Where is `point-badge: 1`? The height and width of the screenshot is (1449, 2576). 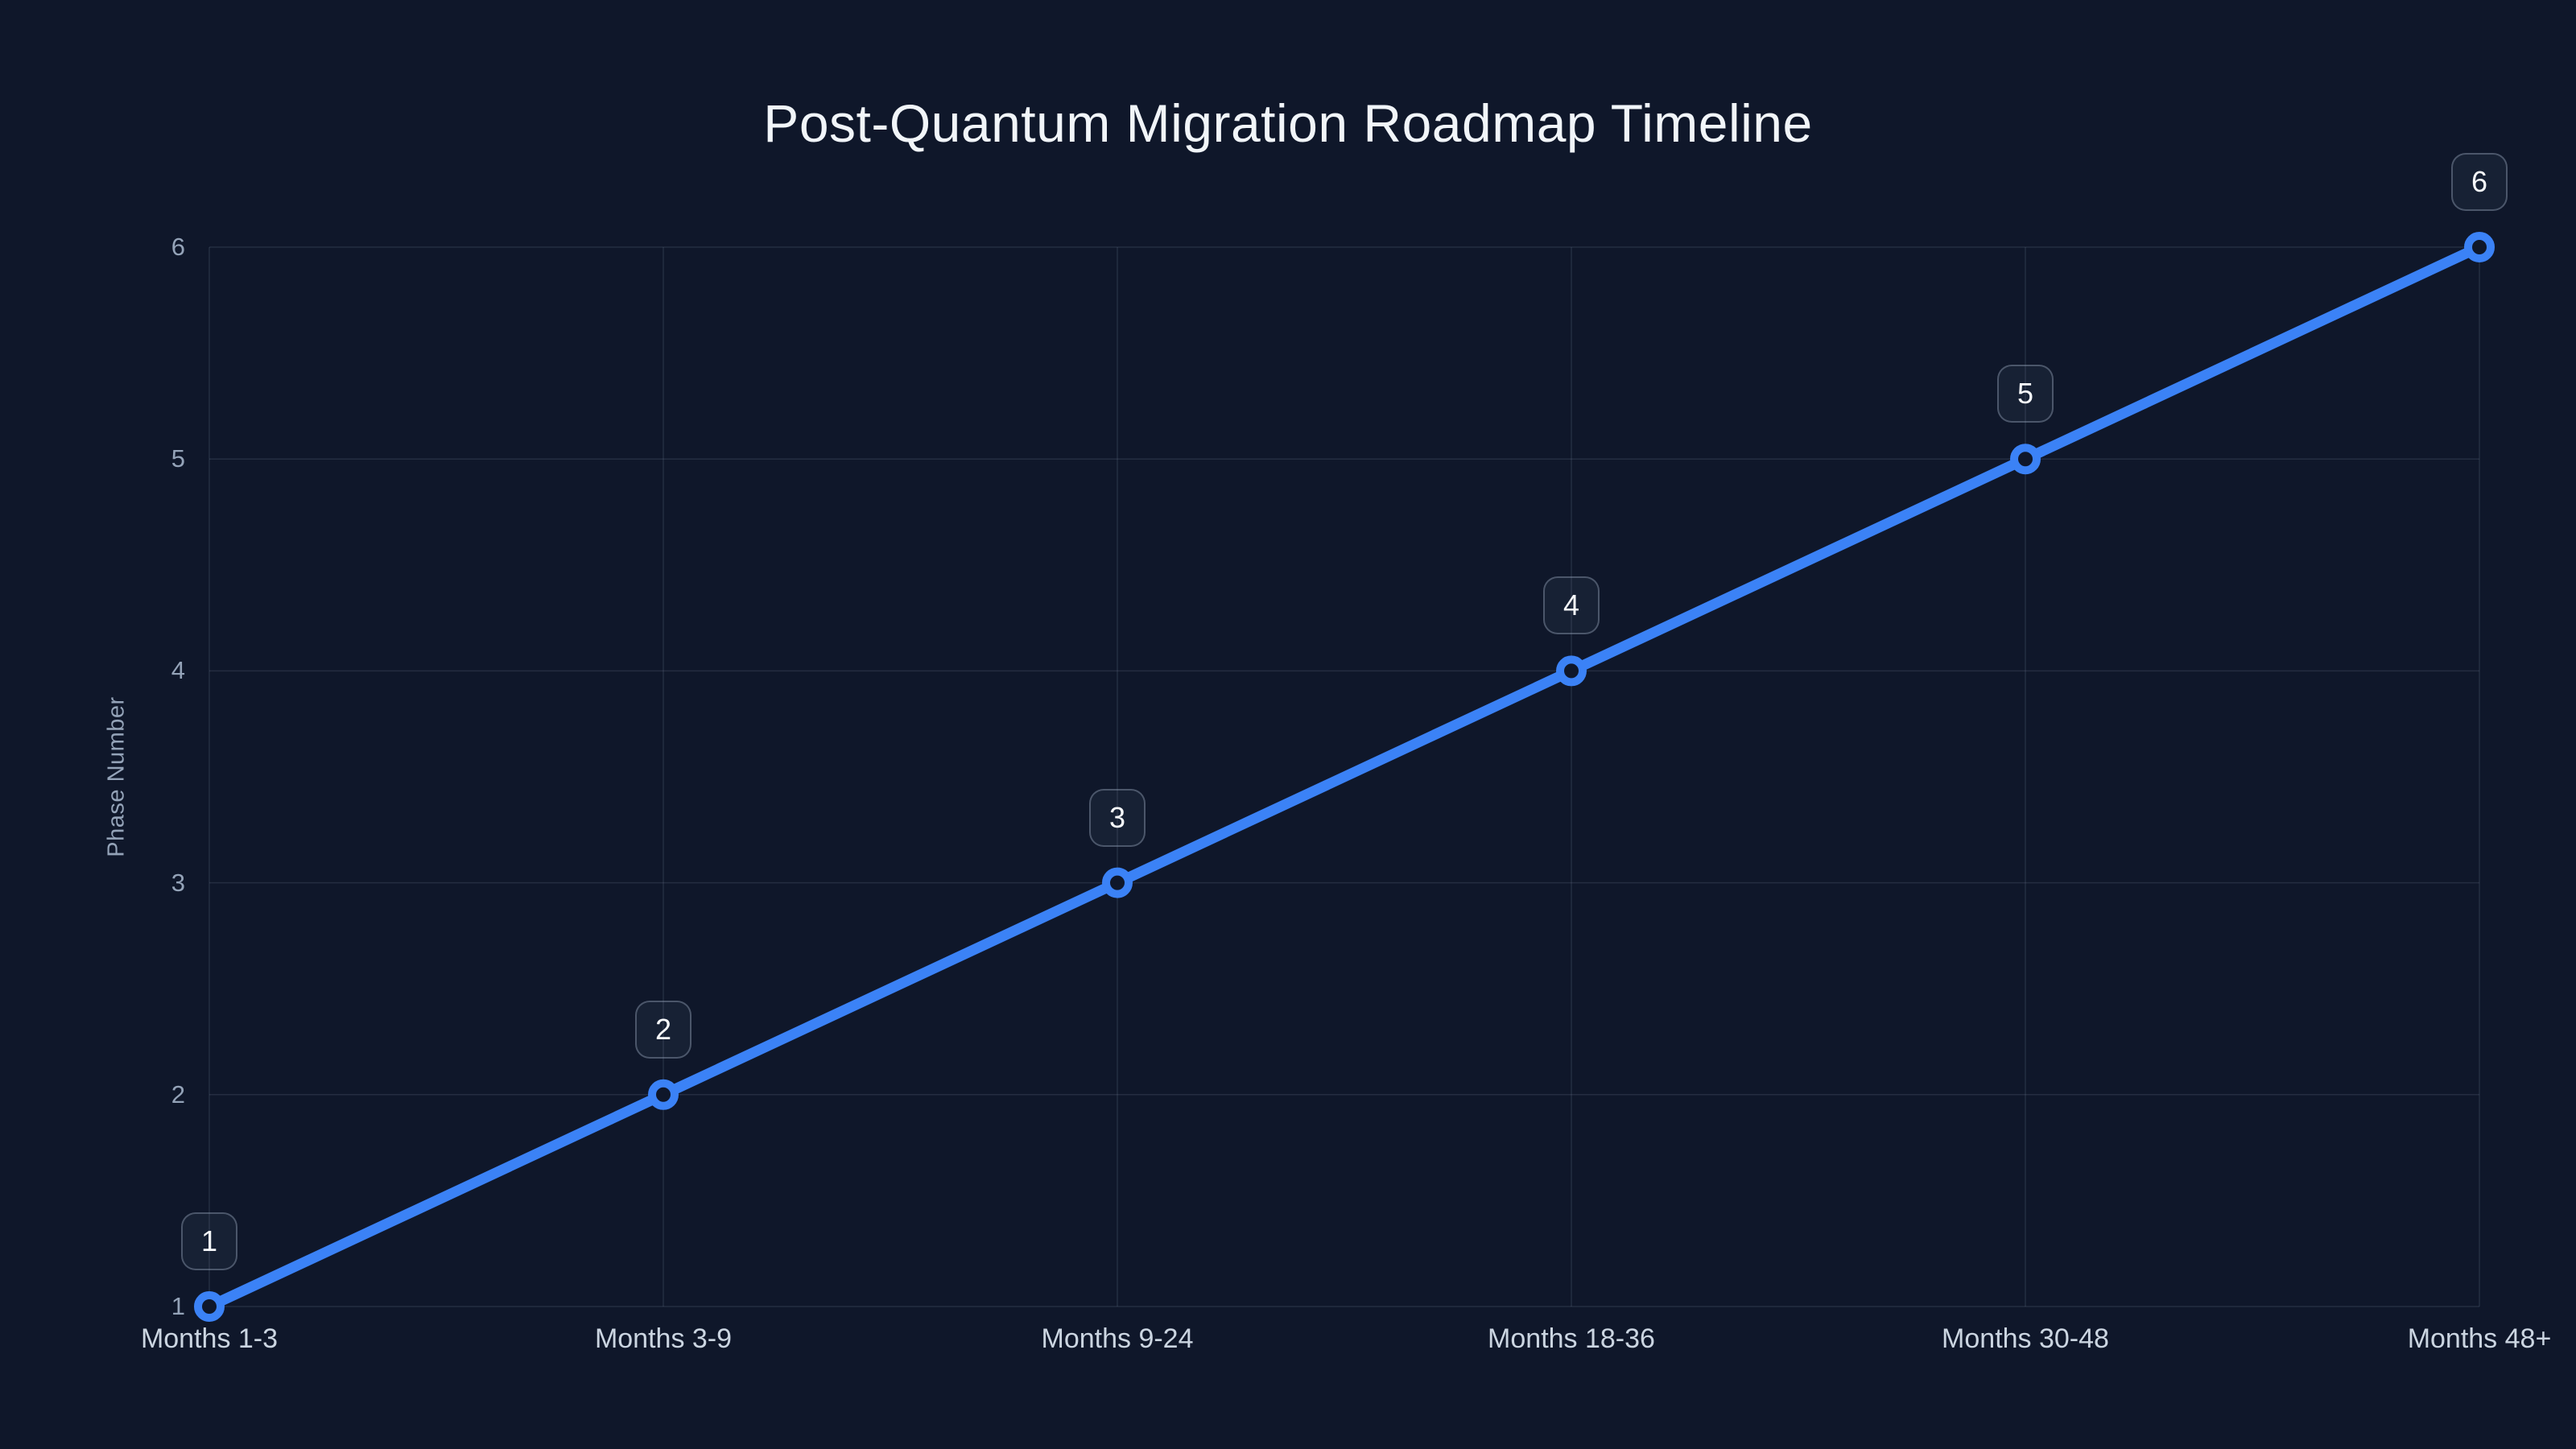 point-badge: 1 is located at coordinates (209, 1241).